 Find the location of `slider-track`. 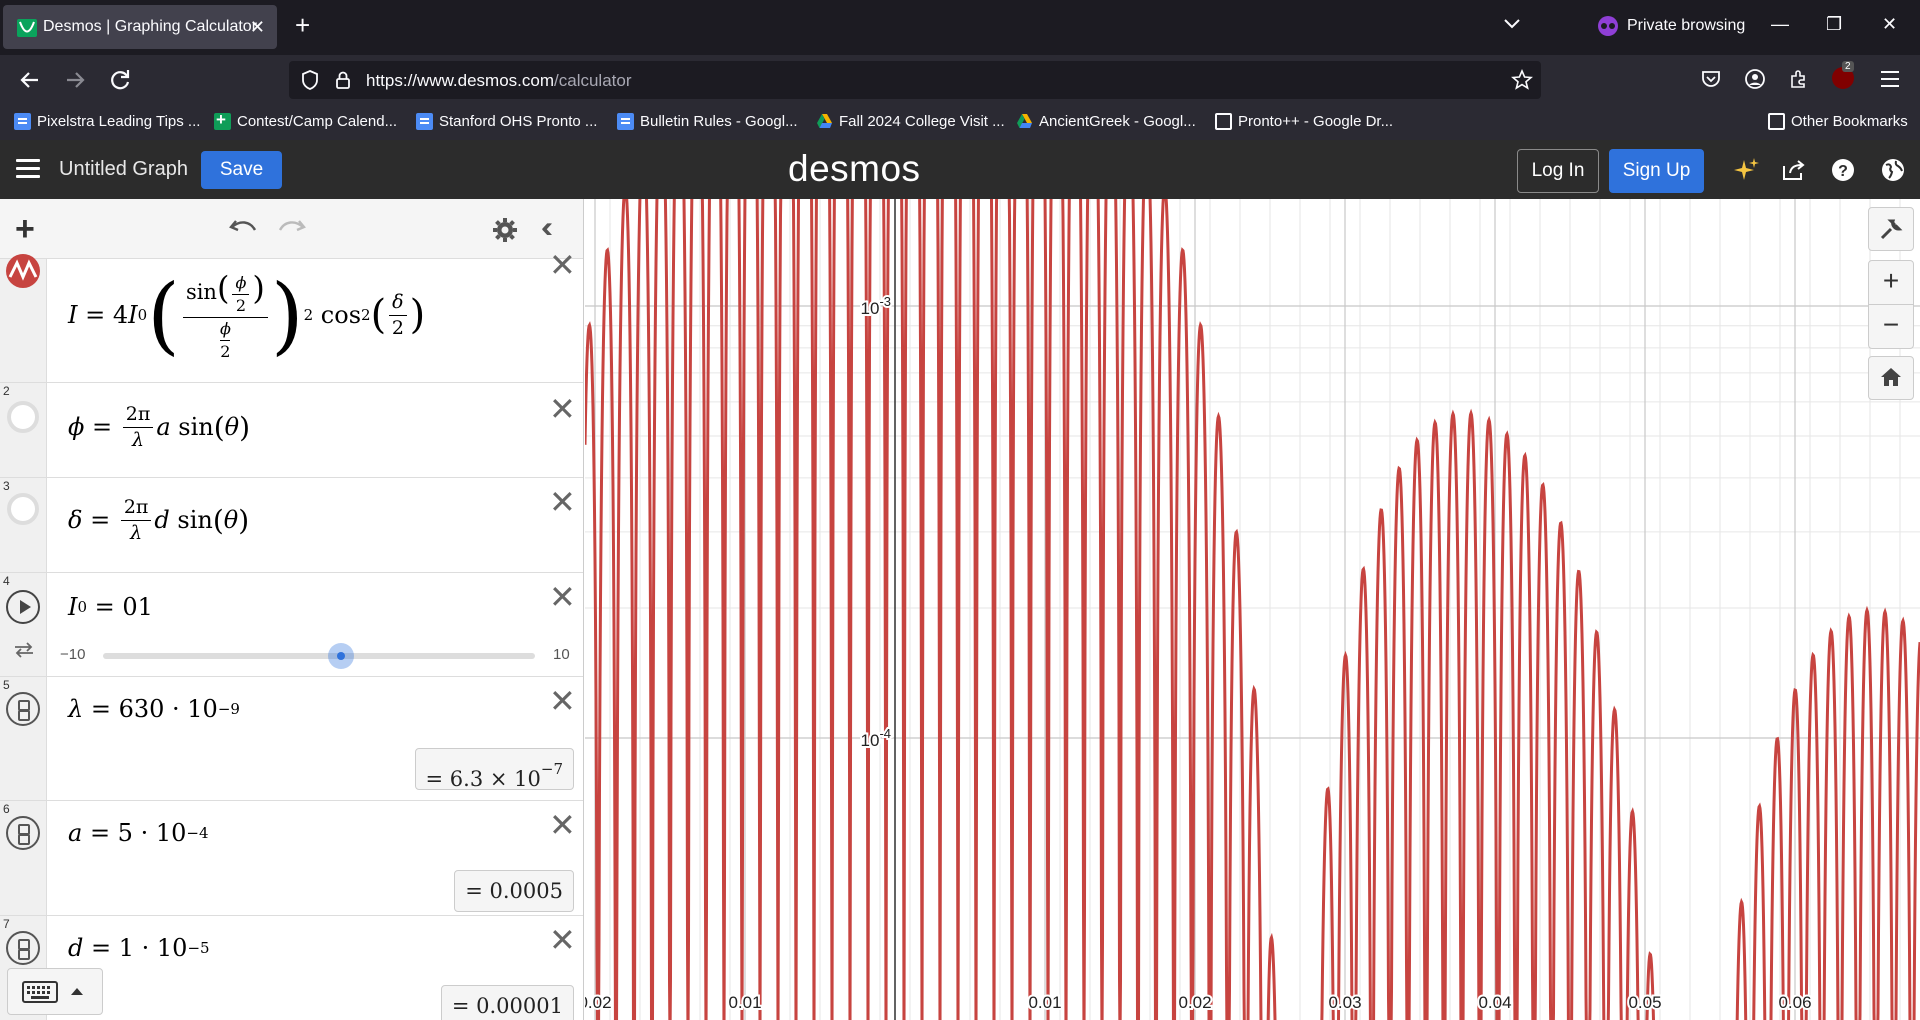

slider-track is located at coordinates (319, 656).